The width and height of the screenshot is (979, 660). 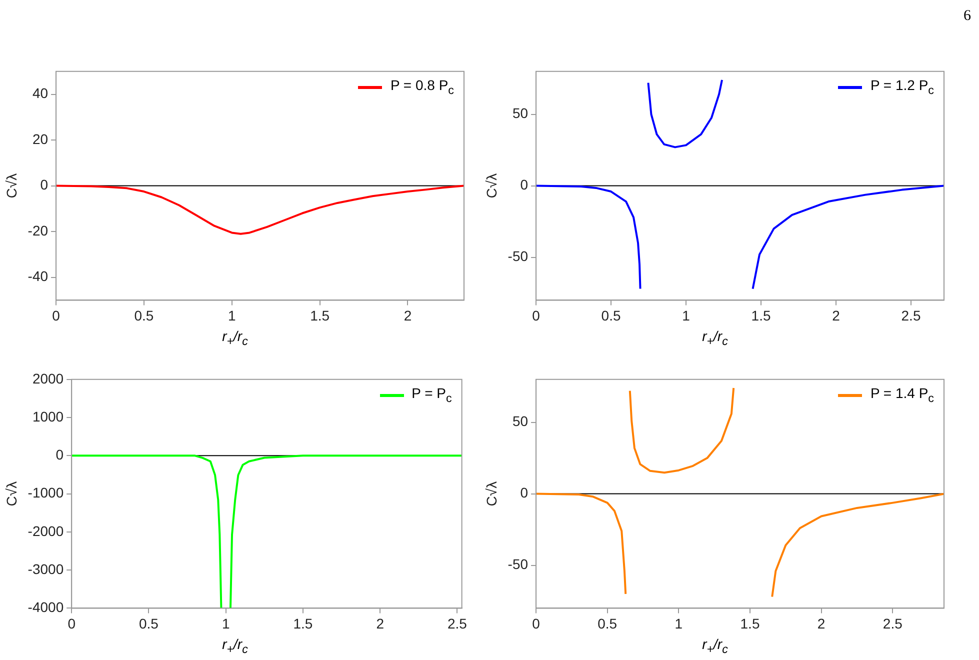 What do you see at coordinates (38, 230) in the screenshot?
I see `y-tick-label: -20` at bounding box center [38, 230].